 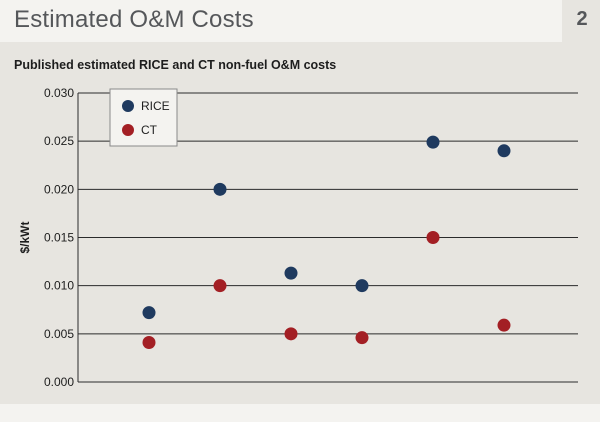 What do you see at coordinates (143, 117) in the screenshot?
I see `legend-box` at bounding box center [143, 117].